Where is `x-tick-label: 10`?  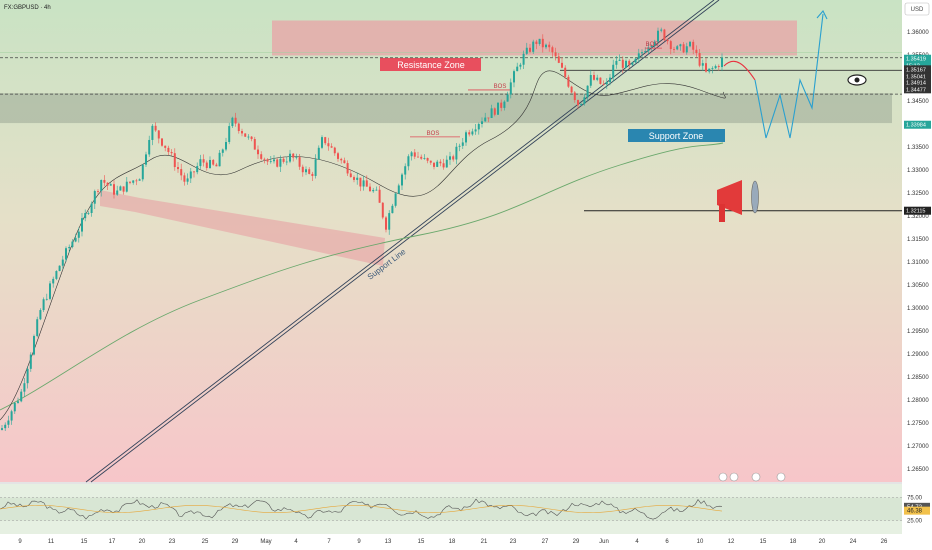 x-tick-label: 10 is located at coordinates (700, 542).